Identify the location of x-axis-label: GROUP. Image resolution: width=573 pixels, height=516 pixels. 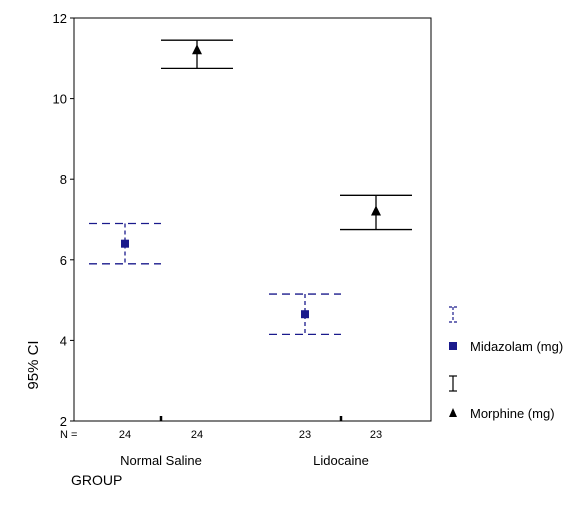
(96, 480).